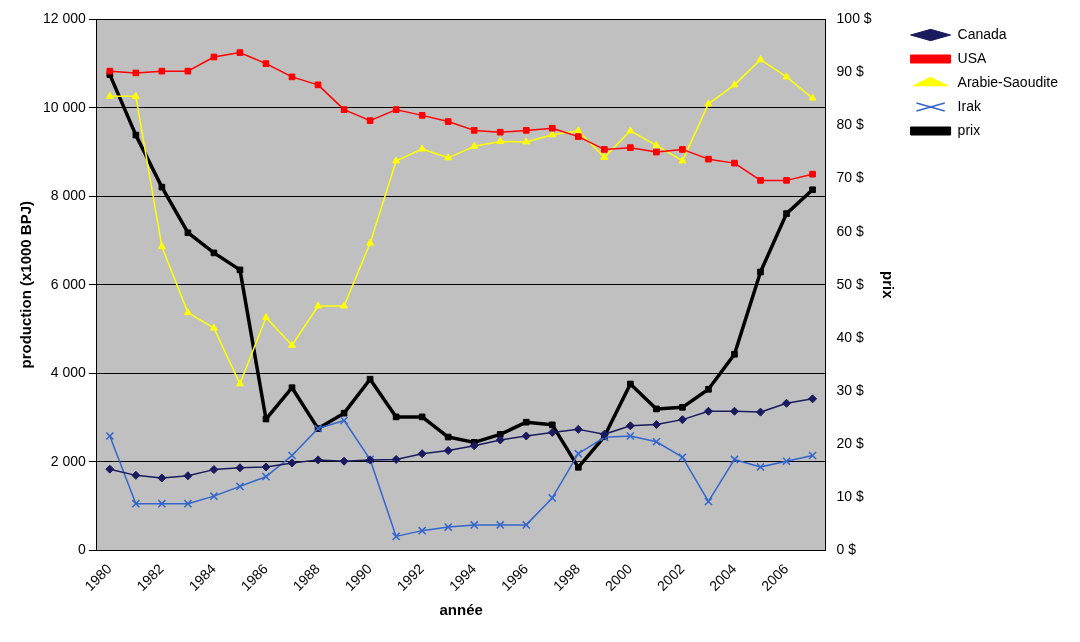  Describe the element at coordinates (850, 389) in the screenshot. I see `y2-tick-label: 30 $` at that location.